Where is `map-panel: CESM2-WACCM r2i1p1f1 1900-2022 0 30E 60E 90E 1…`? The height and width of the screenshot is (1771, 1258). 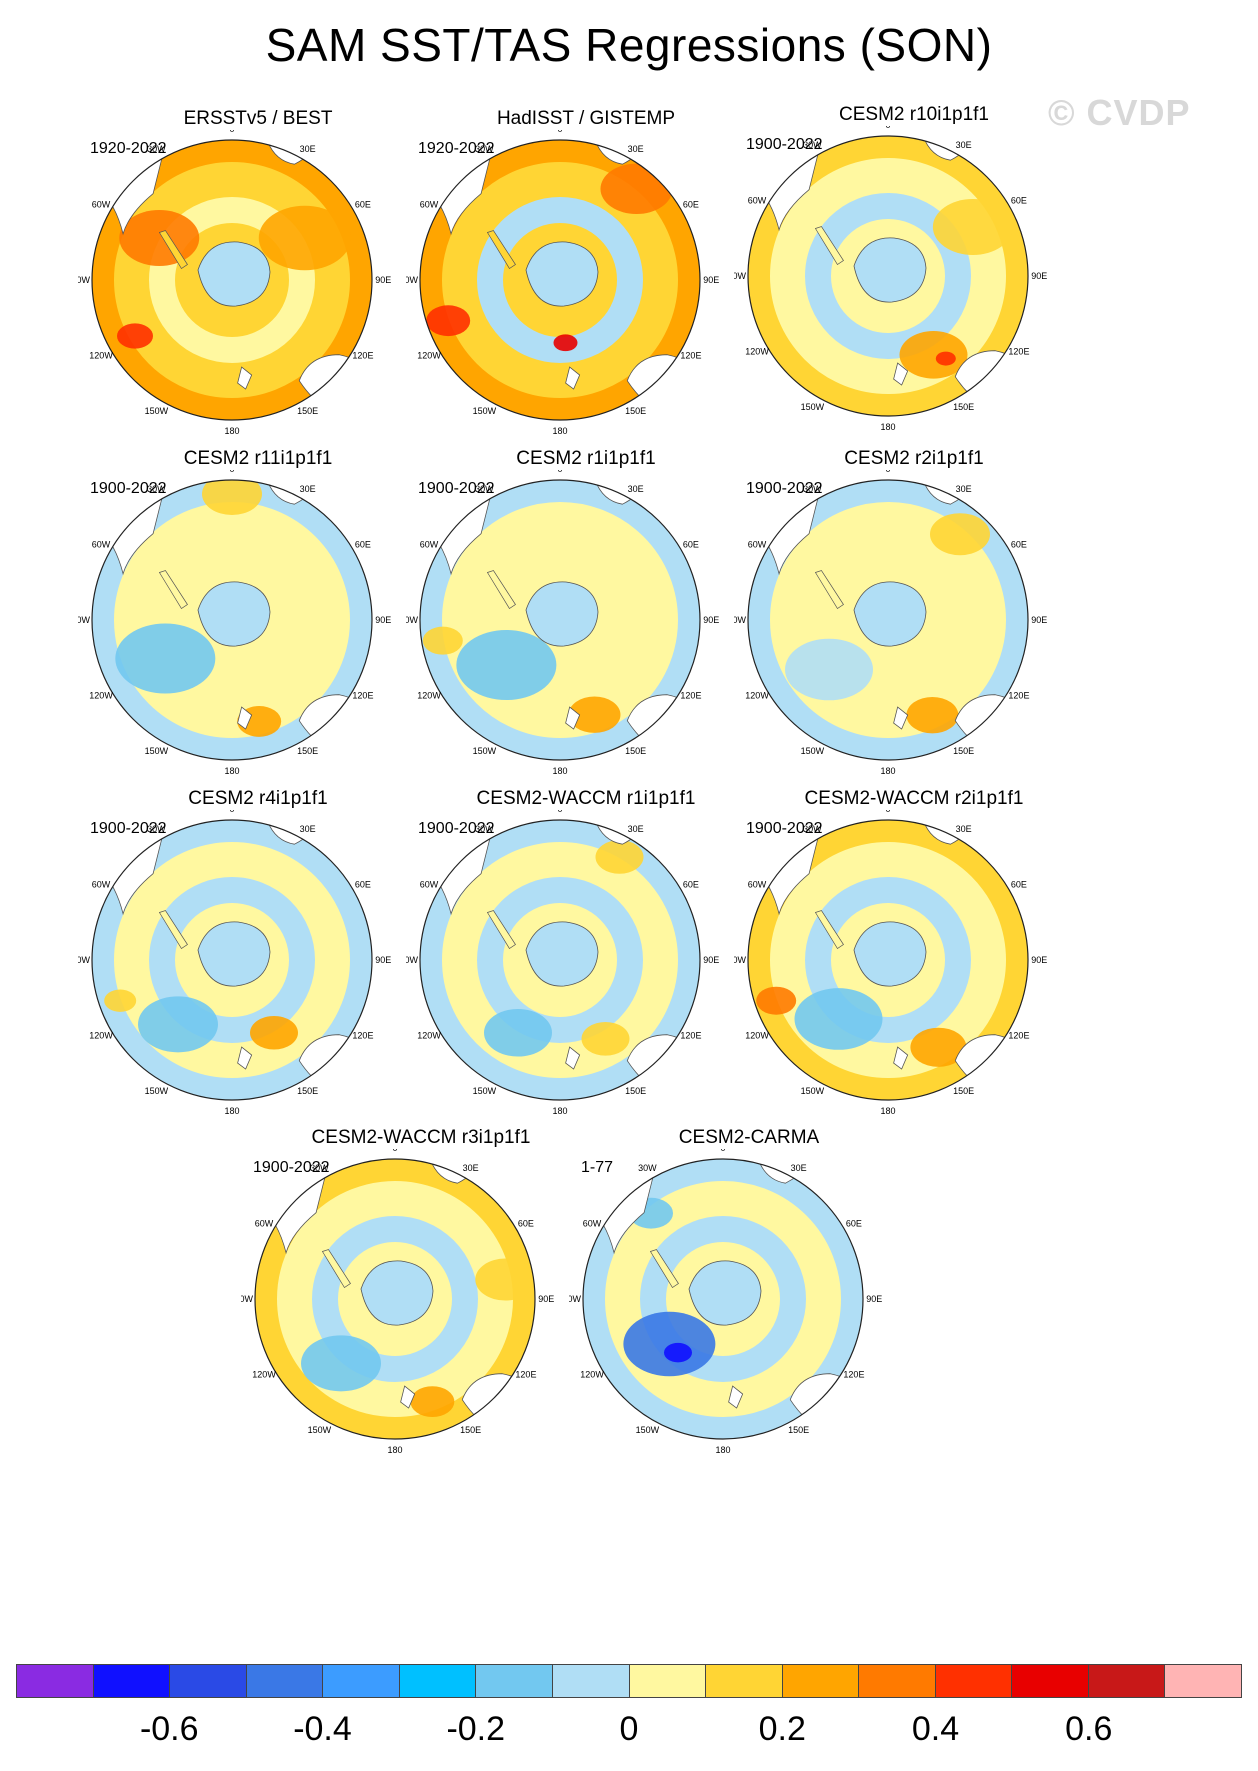 map-panel: CESM2-WACCM r2i1p1f1 1900-2022 0 30E 60E 90E 1… is located at coordinates (914, 983).